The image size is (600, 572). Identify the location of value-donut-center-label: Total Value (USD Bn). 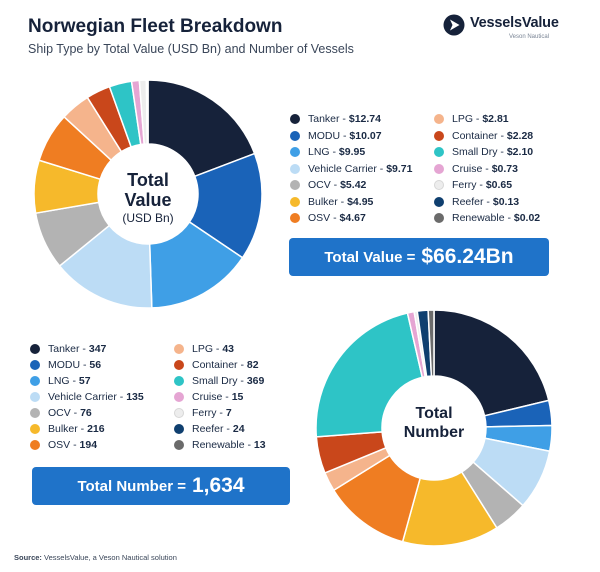
(148, 198).